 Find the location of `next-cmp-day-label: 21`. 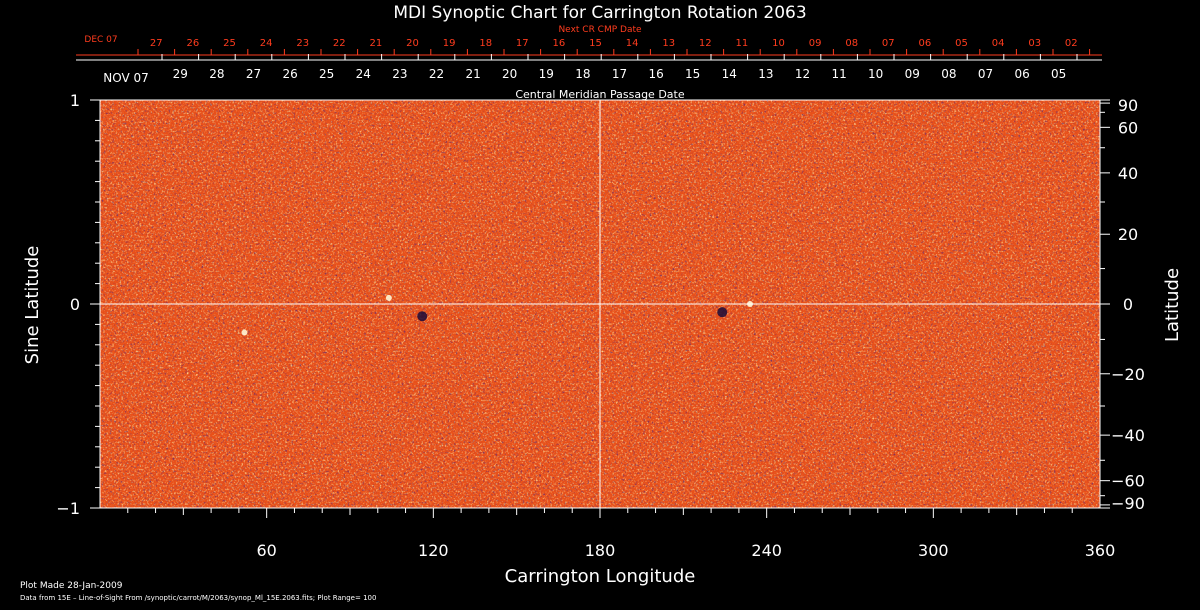

next-cmp-day-label: 21 is located at coordinates (376, 43).